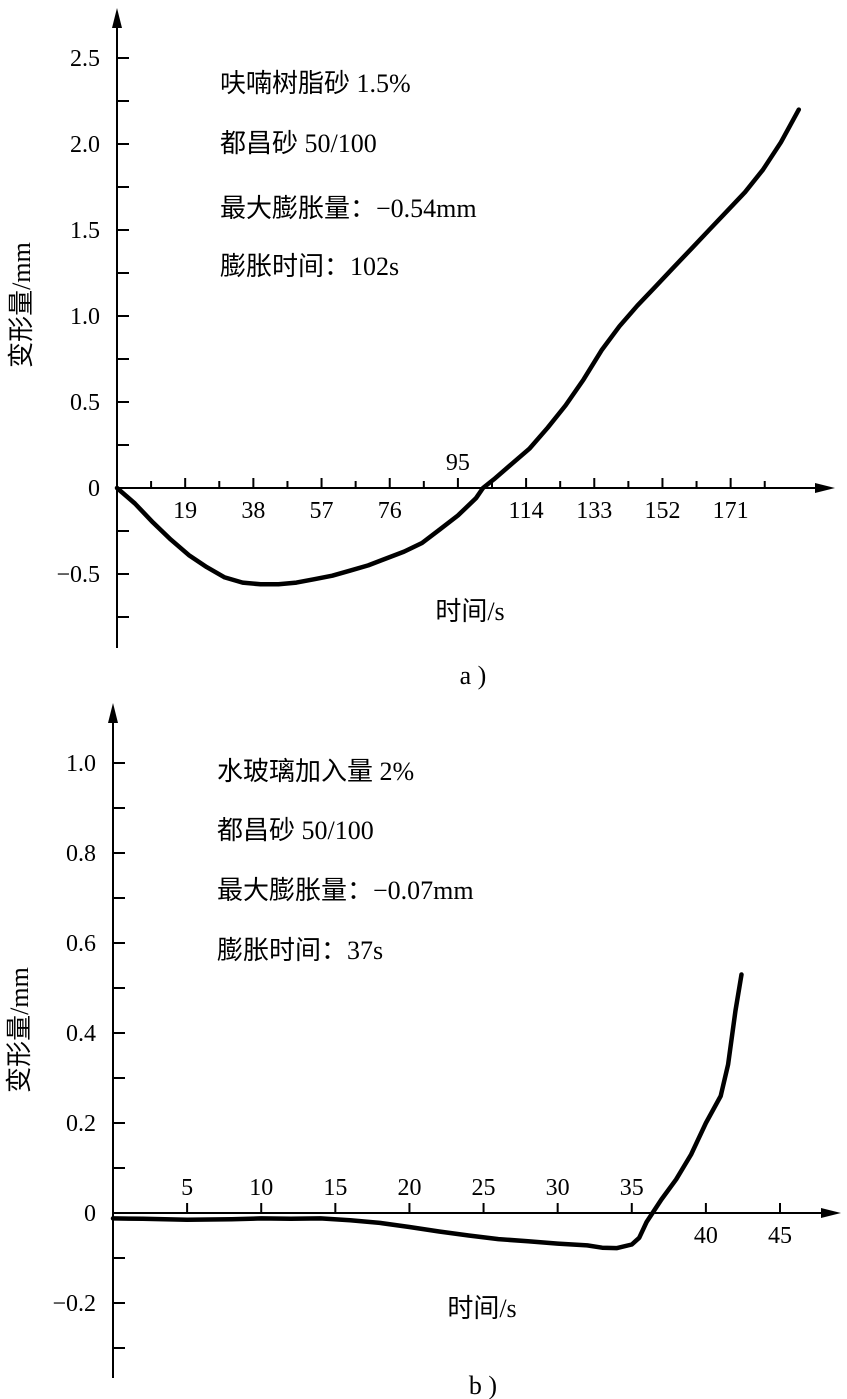 This screenshot has width=847, height=1399. Describe the element at coordinates (74, 1304) in the screenshot. I see `y-tick-label: −0.2` at that location.